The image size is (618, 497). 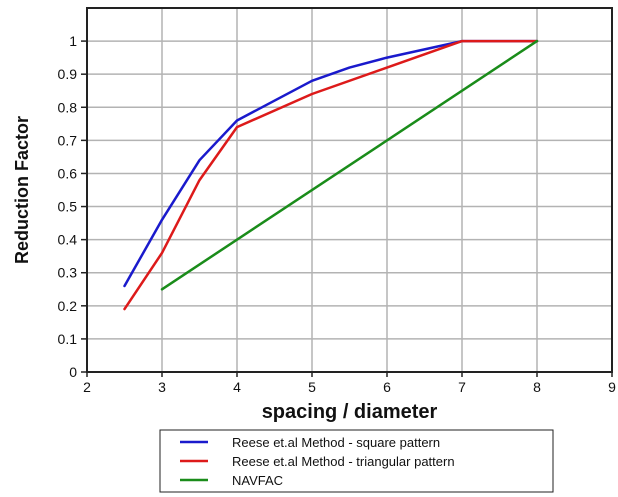 I want to click on y-tick-label: 0.2, so click(x=68, y=306).